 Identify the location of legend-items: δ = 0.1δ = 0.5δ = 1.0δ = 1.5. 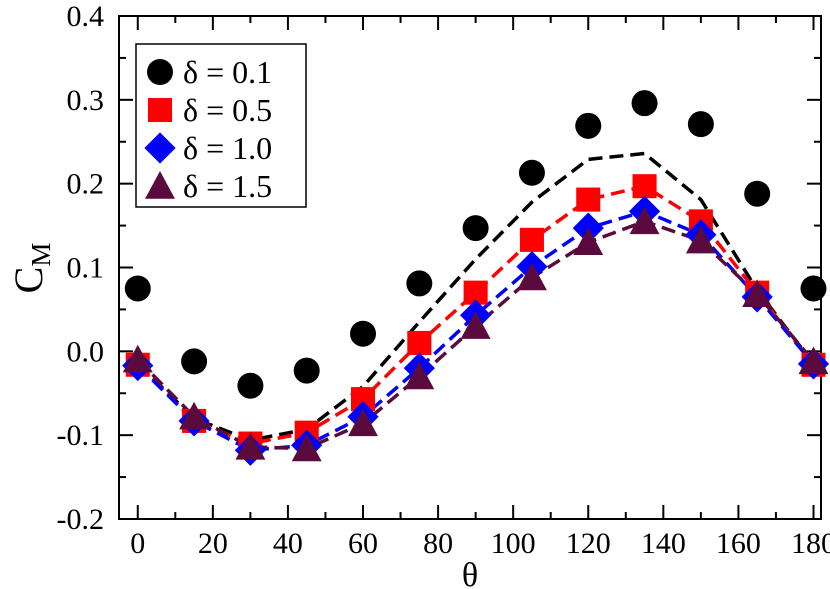
(208, 129).